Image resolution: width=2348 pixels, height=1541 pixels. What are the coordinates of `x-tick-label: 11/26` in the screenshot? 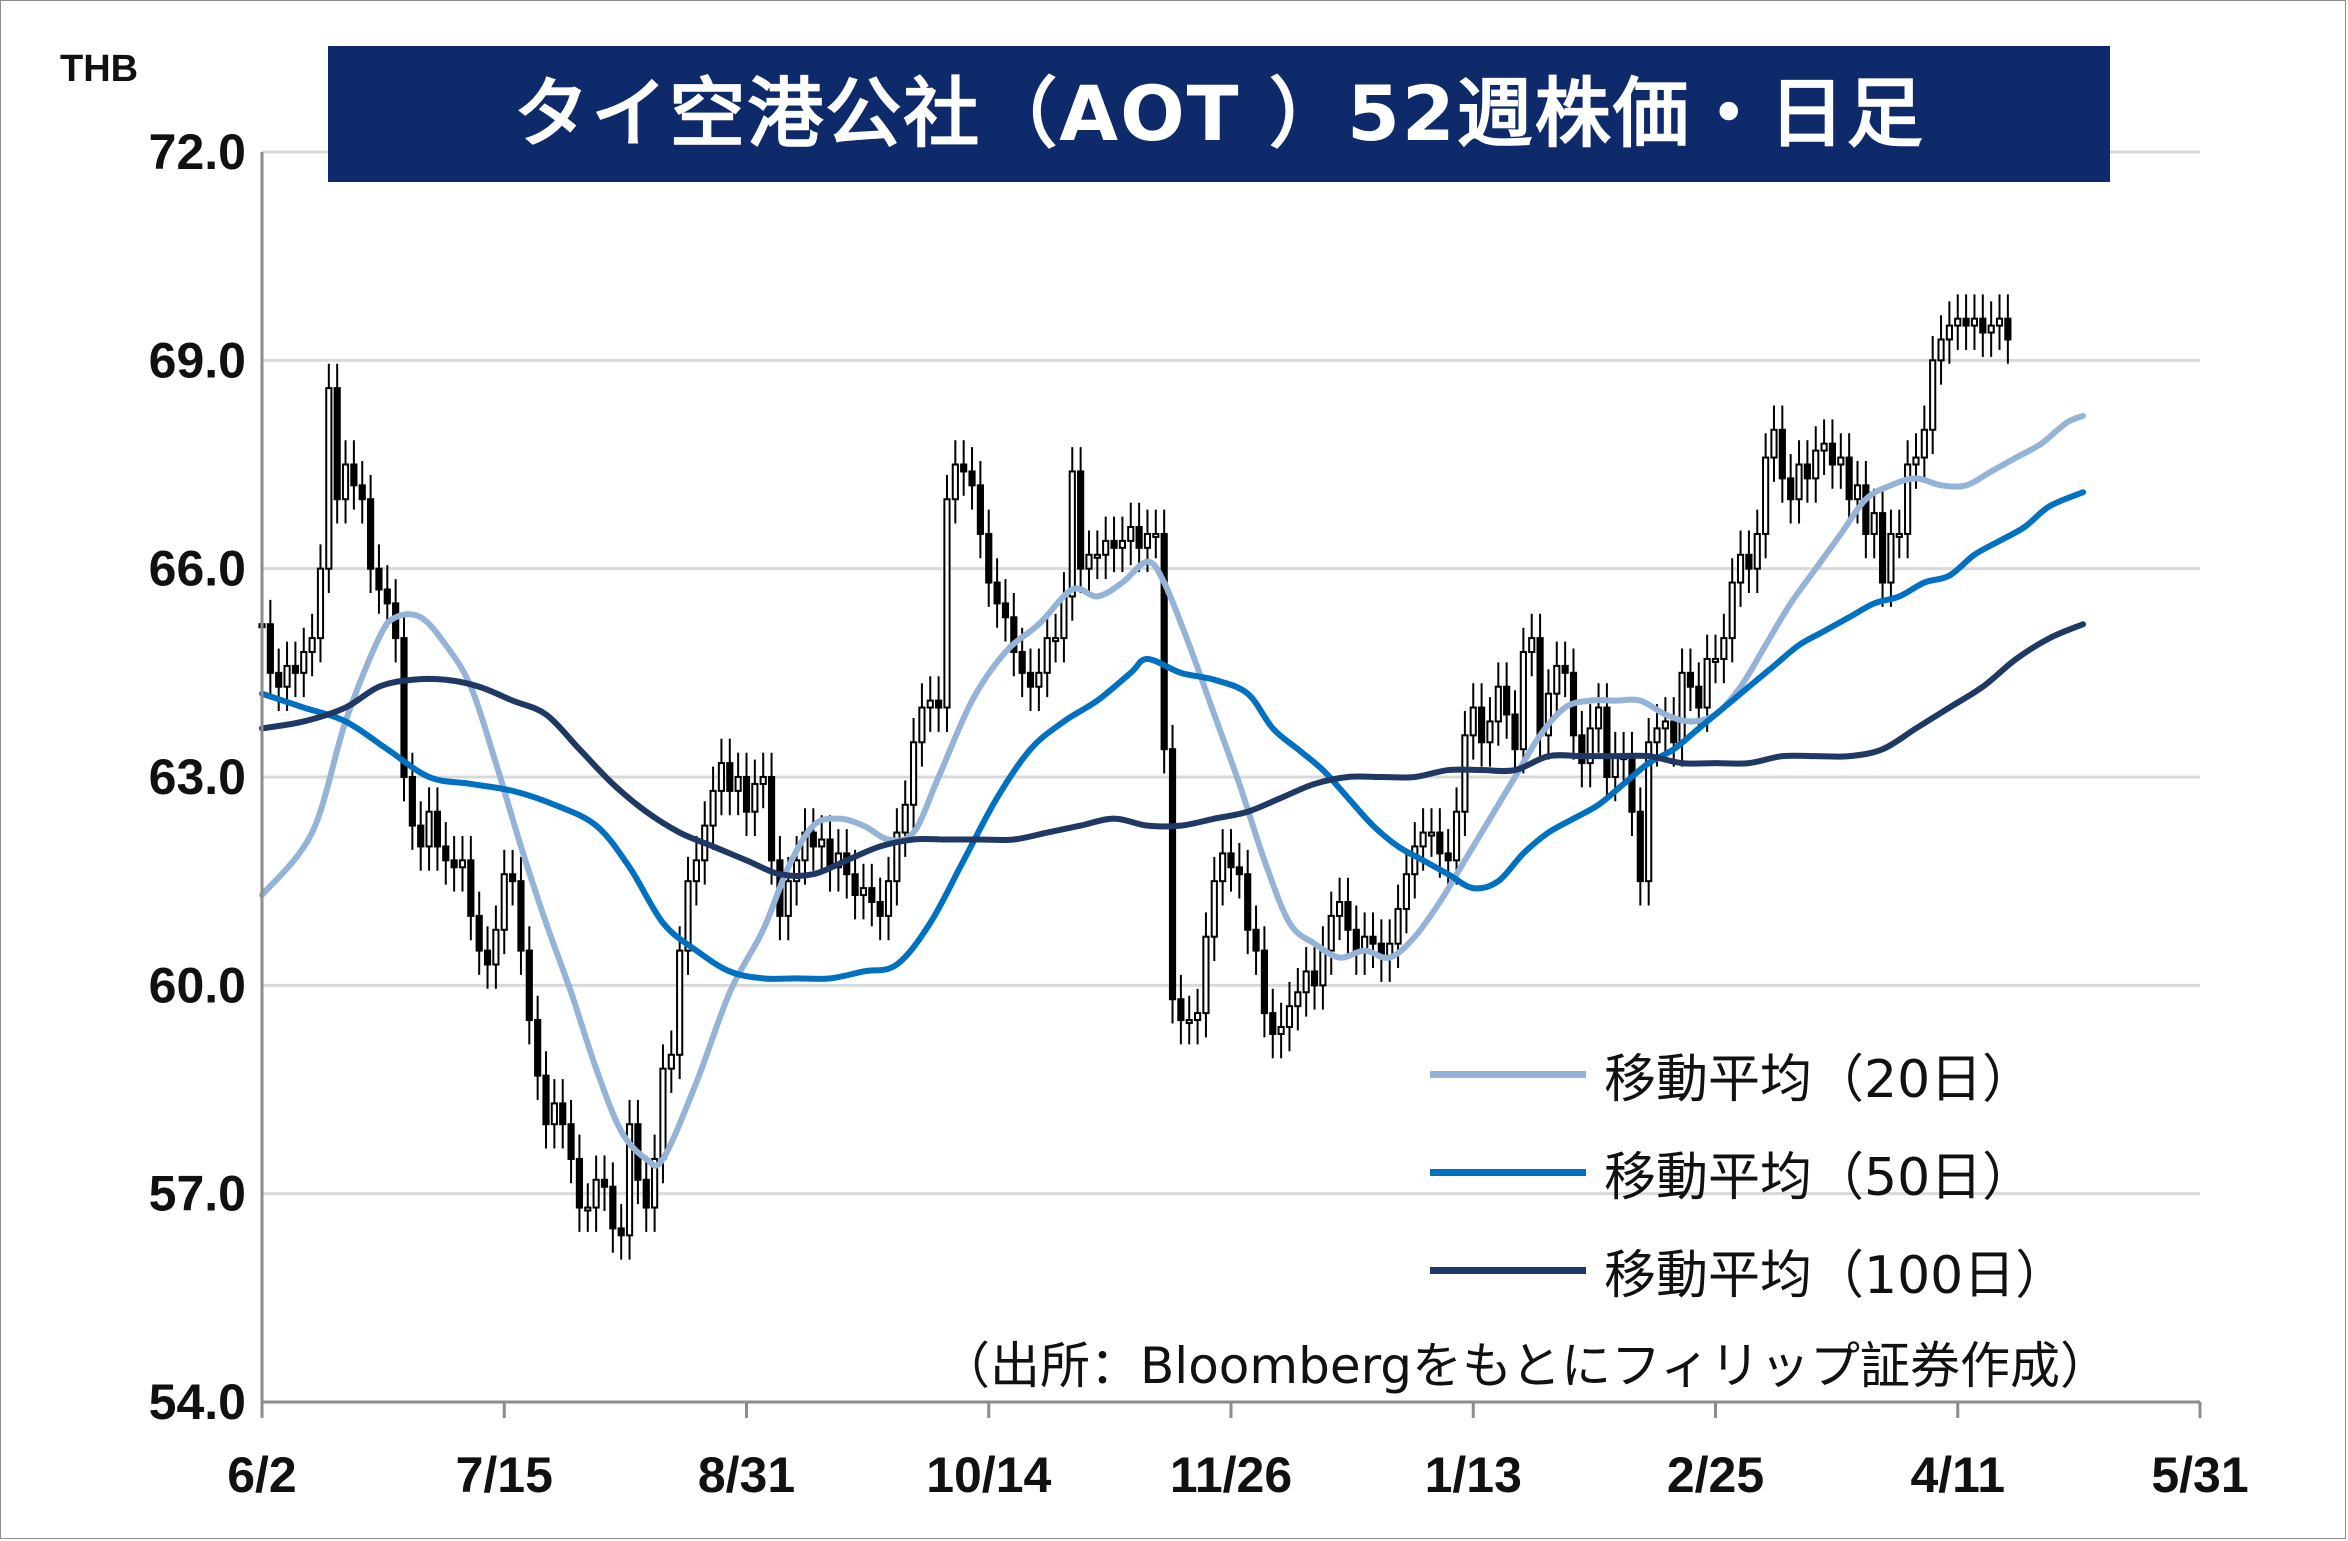 It's located at (1231, 1475).